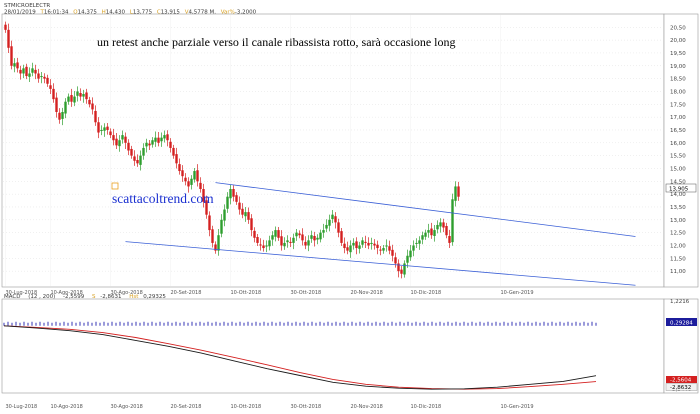  I want to click on price-tick-label: 15,50, so click(678, 157).